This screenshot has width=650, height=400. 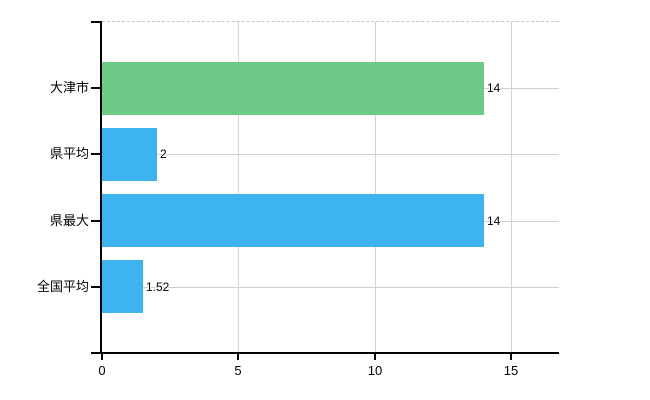 I want to click on x-tick-label: 15, so click(x=511, y=370).